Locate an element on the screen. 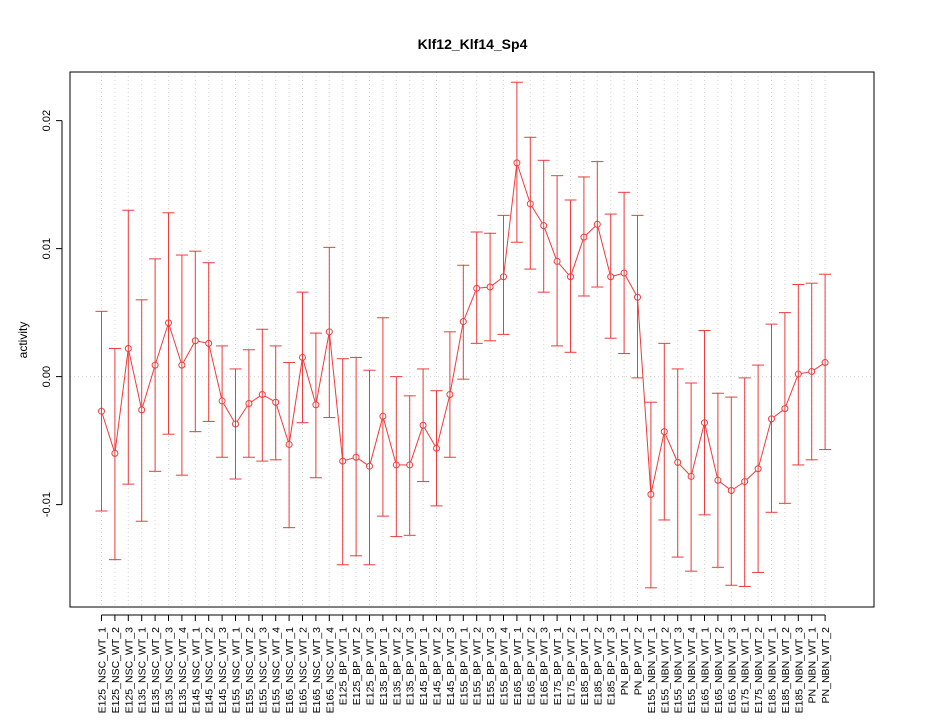 The width and height of the screenshot is (945, 725). x-tick-label: E165_NBN_WT_1 is located at coordinates (706, 670).